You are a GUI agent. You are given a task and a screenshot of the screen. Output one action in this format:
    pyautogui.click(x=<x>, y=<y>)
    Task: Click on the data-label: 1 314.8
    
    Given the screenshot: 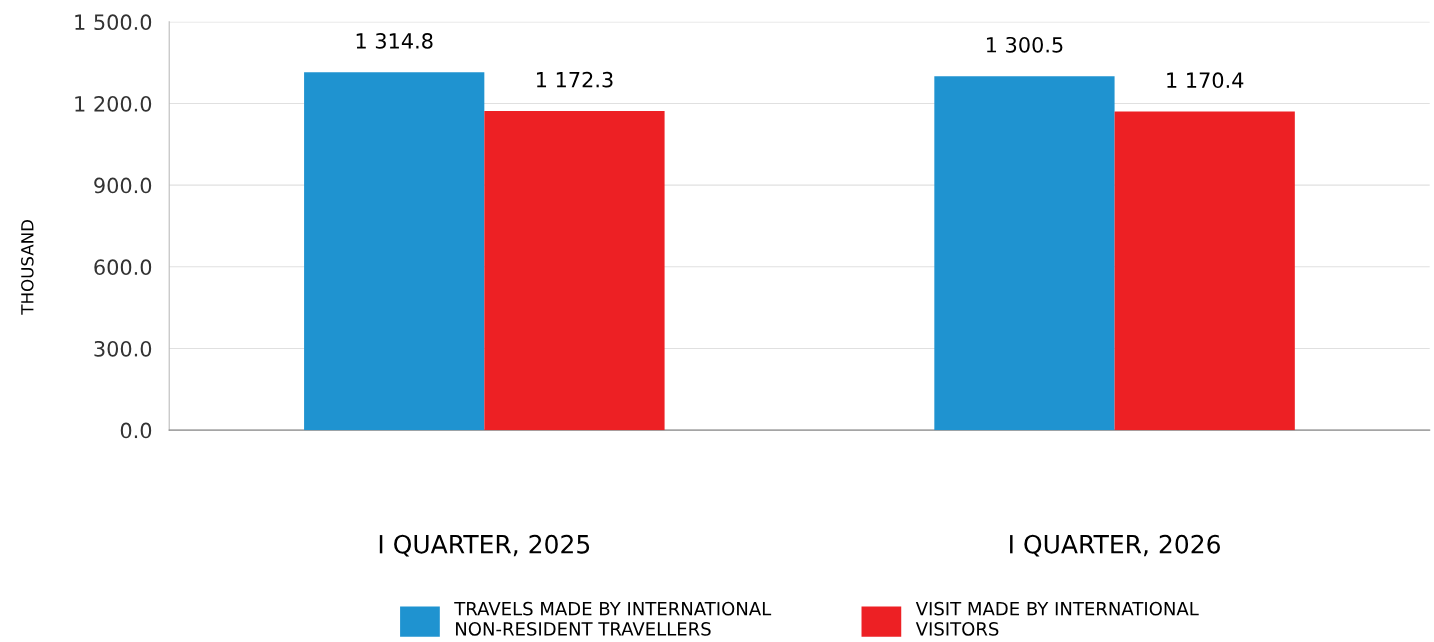 What is the action you would take?
    pyautogui.click(x=394, y=41)
    